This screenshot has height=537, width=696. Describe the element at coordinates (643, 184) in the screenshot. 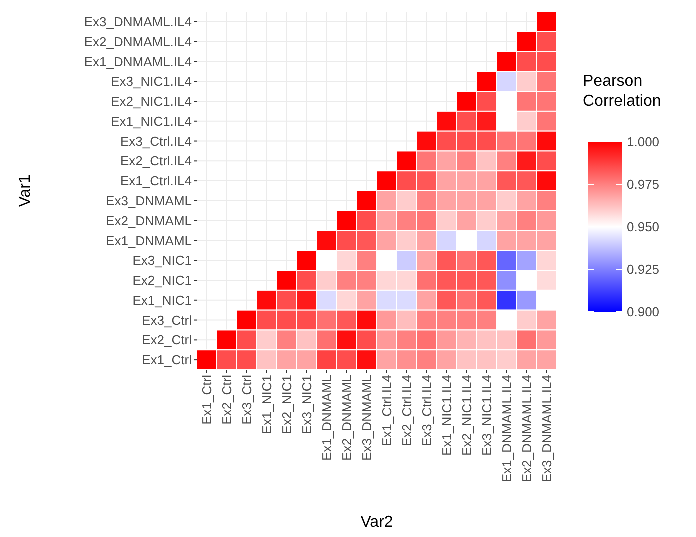

I see `color-bar-label: 0.975` at that location.